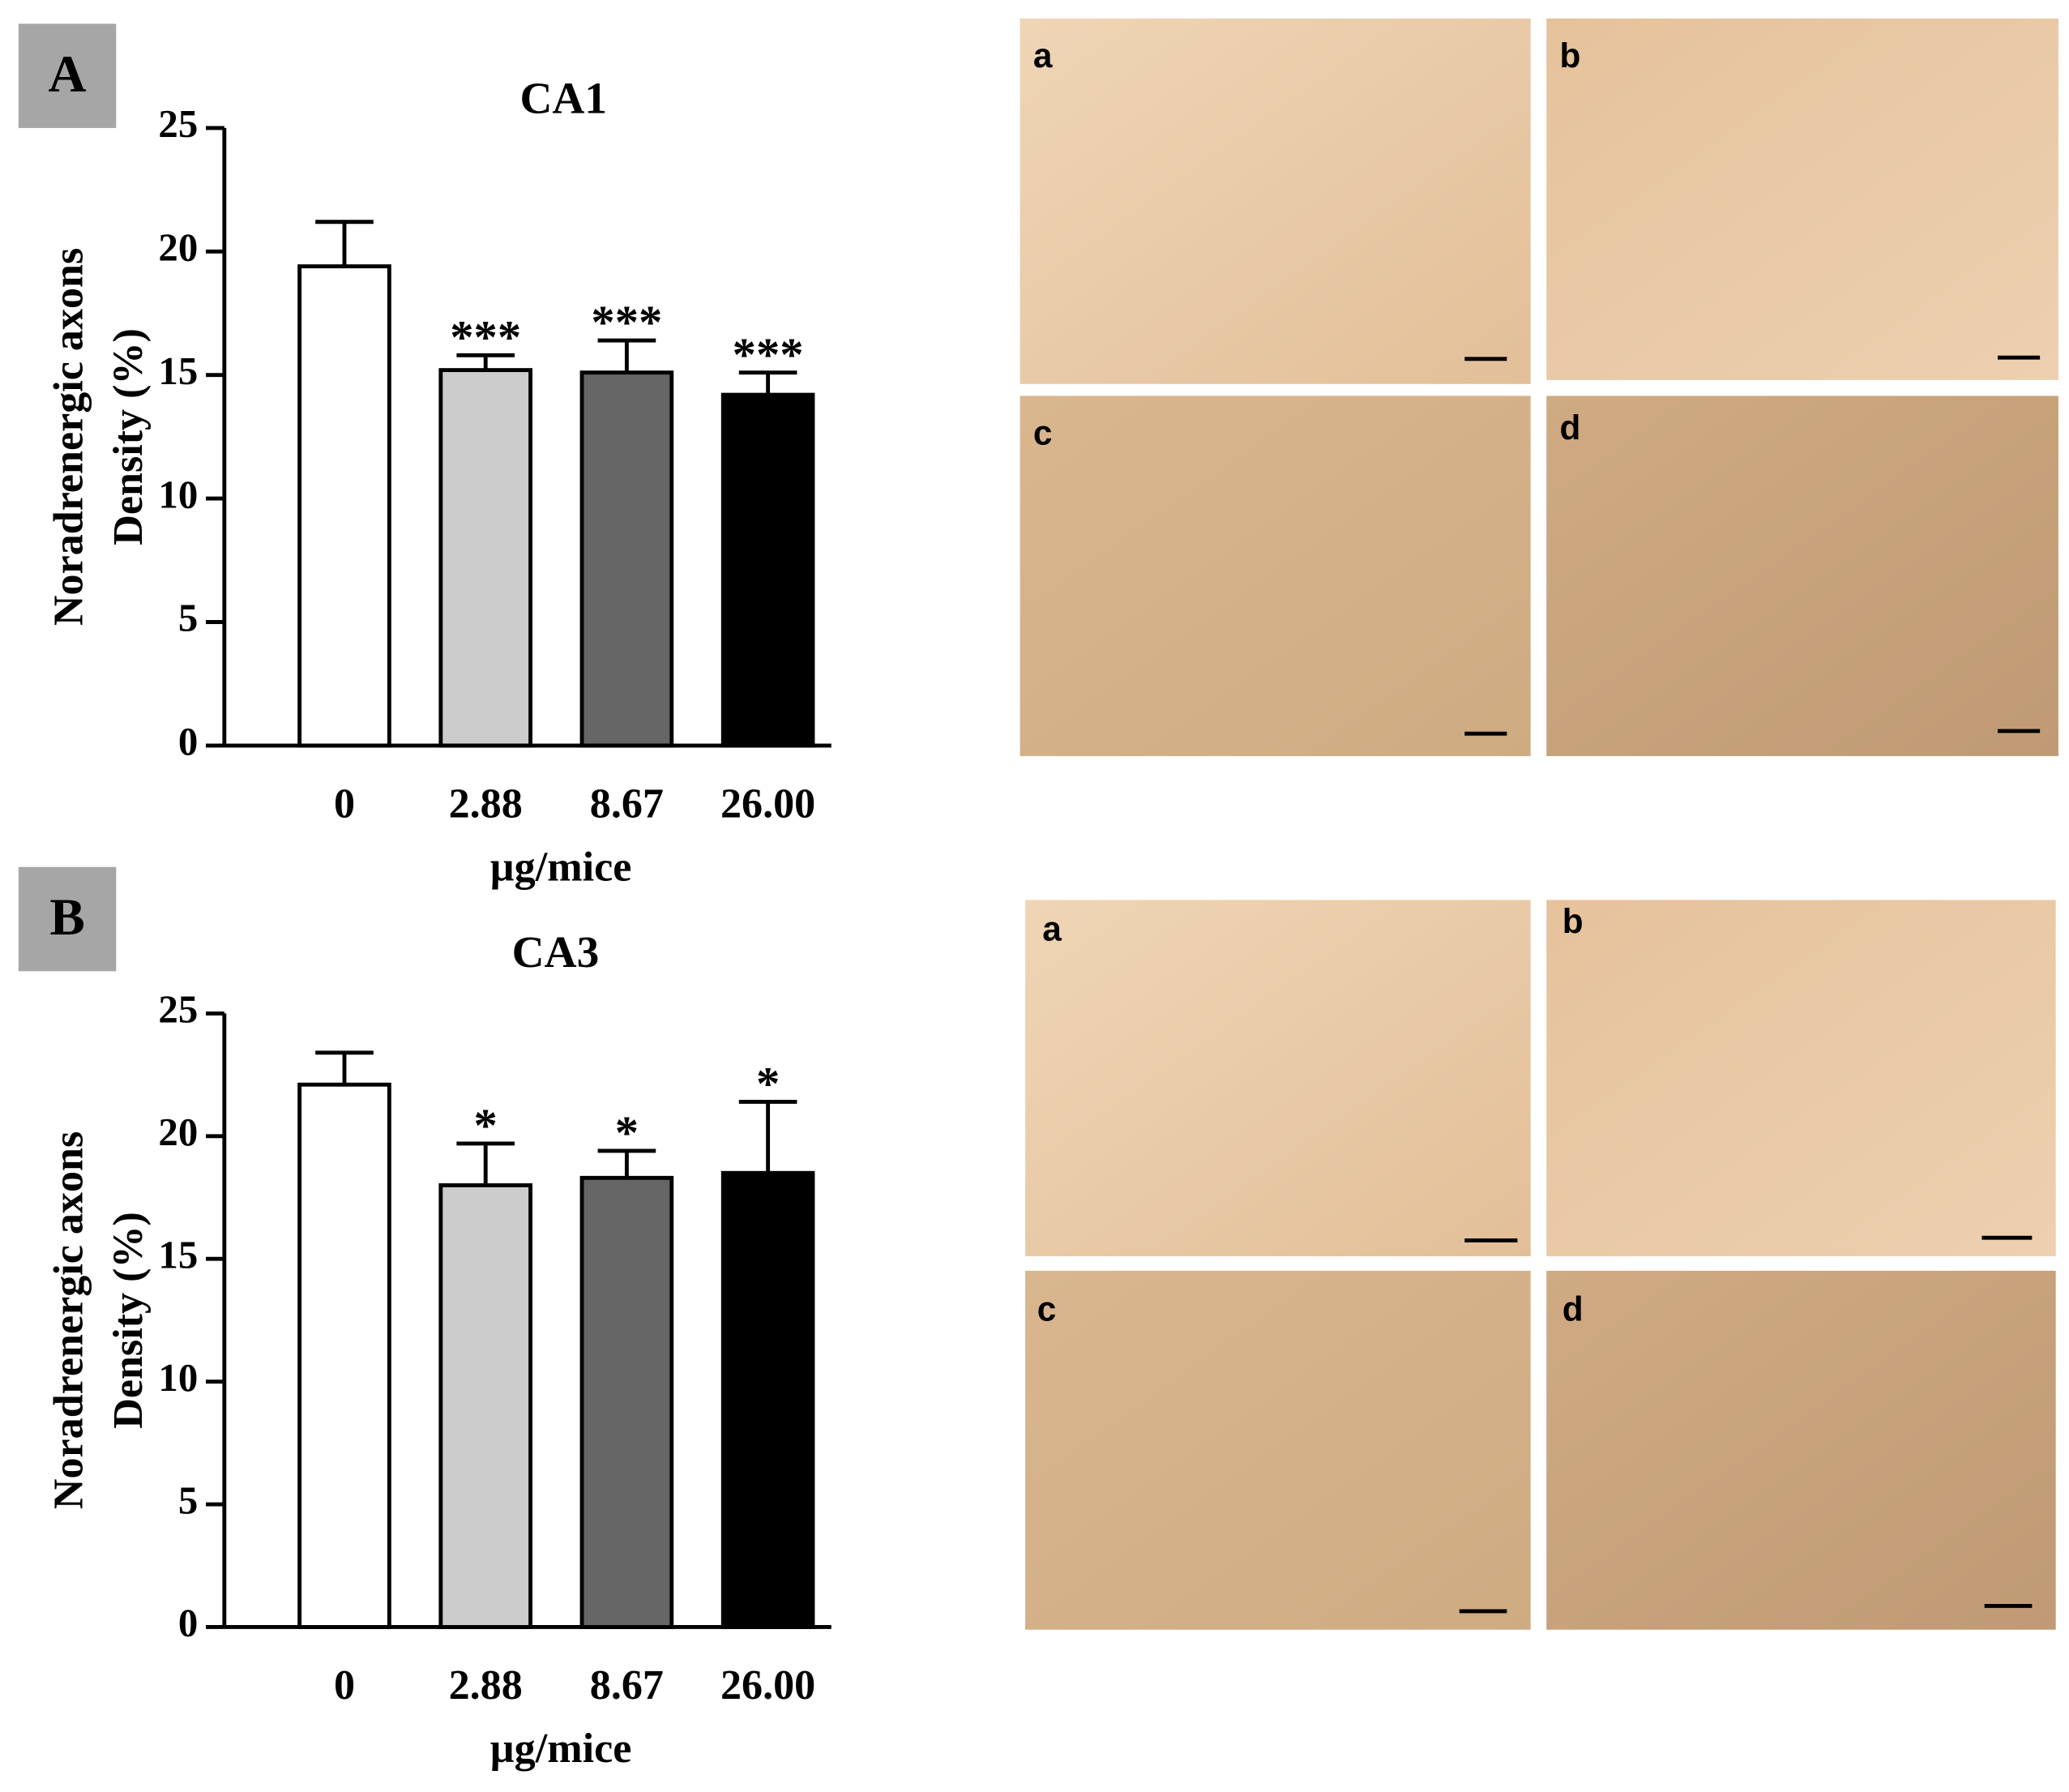  Describe the element at coordinates (563, 98) in the screenshot. I see `chart-title: CA1` at that location.